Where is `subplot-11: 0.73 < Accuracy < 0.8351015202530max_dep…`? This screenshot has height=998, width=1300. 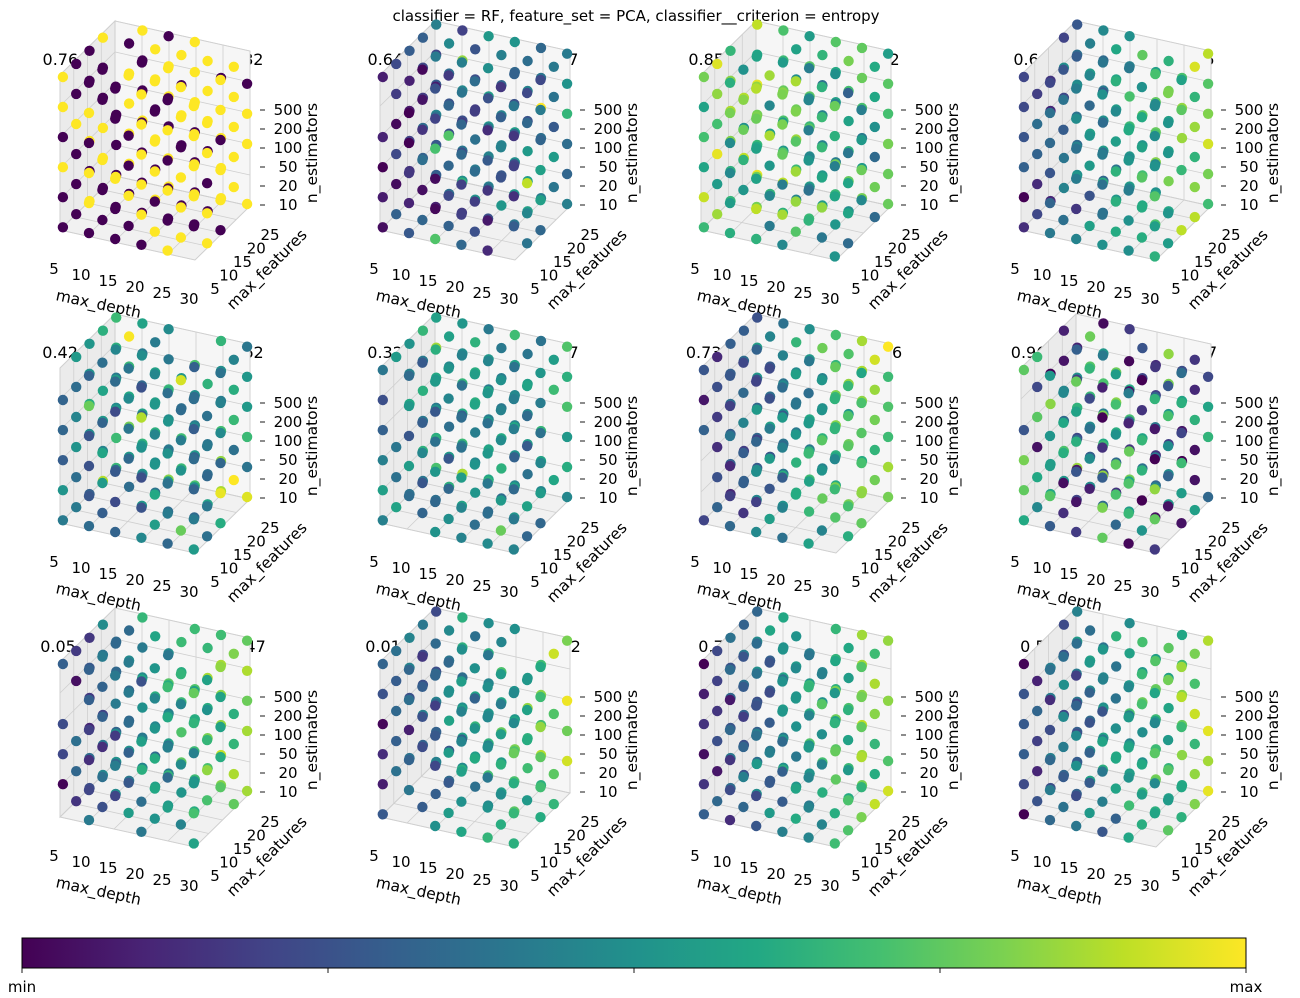 subplot-11: 0.73 < Accuracy < 0.8351015202530max_dep… is located at coordinates (826, 758).